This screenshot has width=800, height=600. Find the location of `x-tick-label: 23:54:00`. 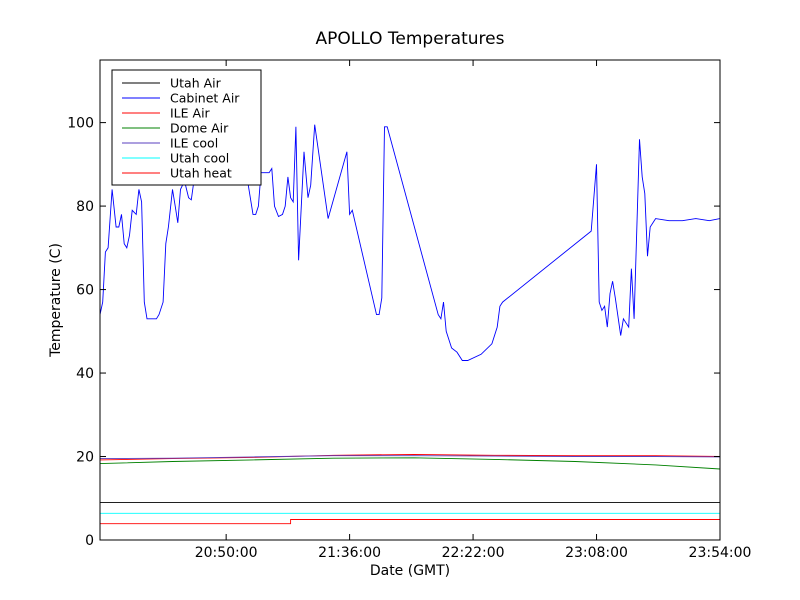

x-tick-label: 23:54:00 is located at coordinates (720, 553).